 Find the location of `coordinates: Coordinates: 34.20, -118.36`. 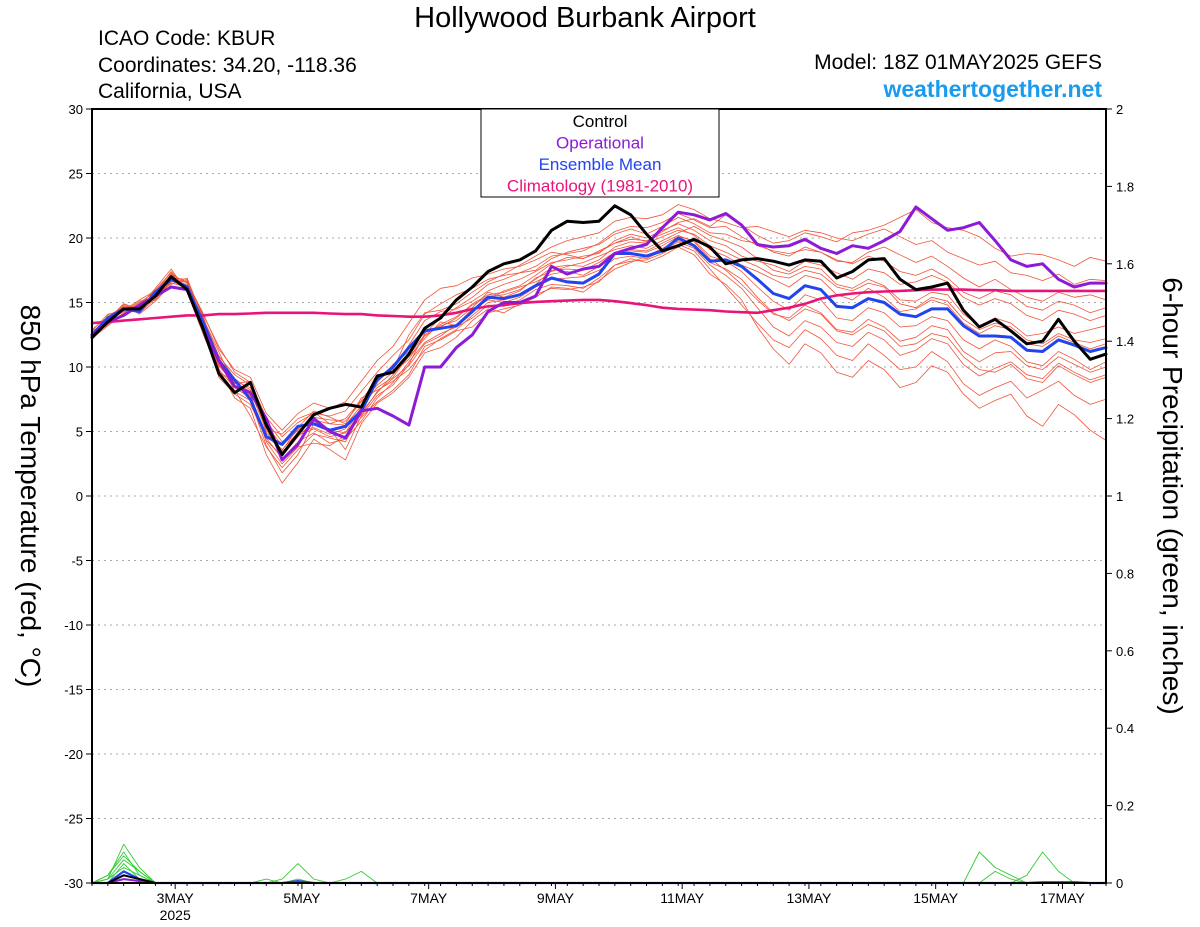

coordinates: Coordinates: 34.20, -118.36 is located at coordinates (227, 65).